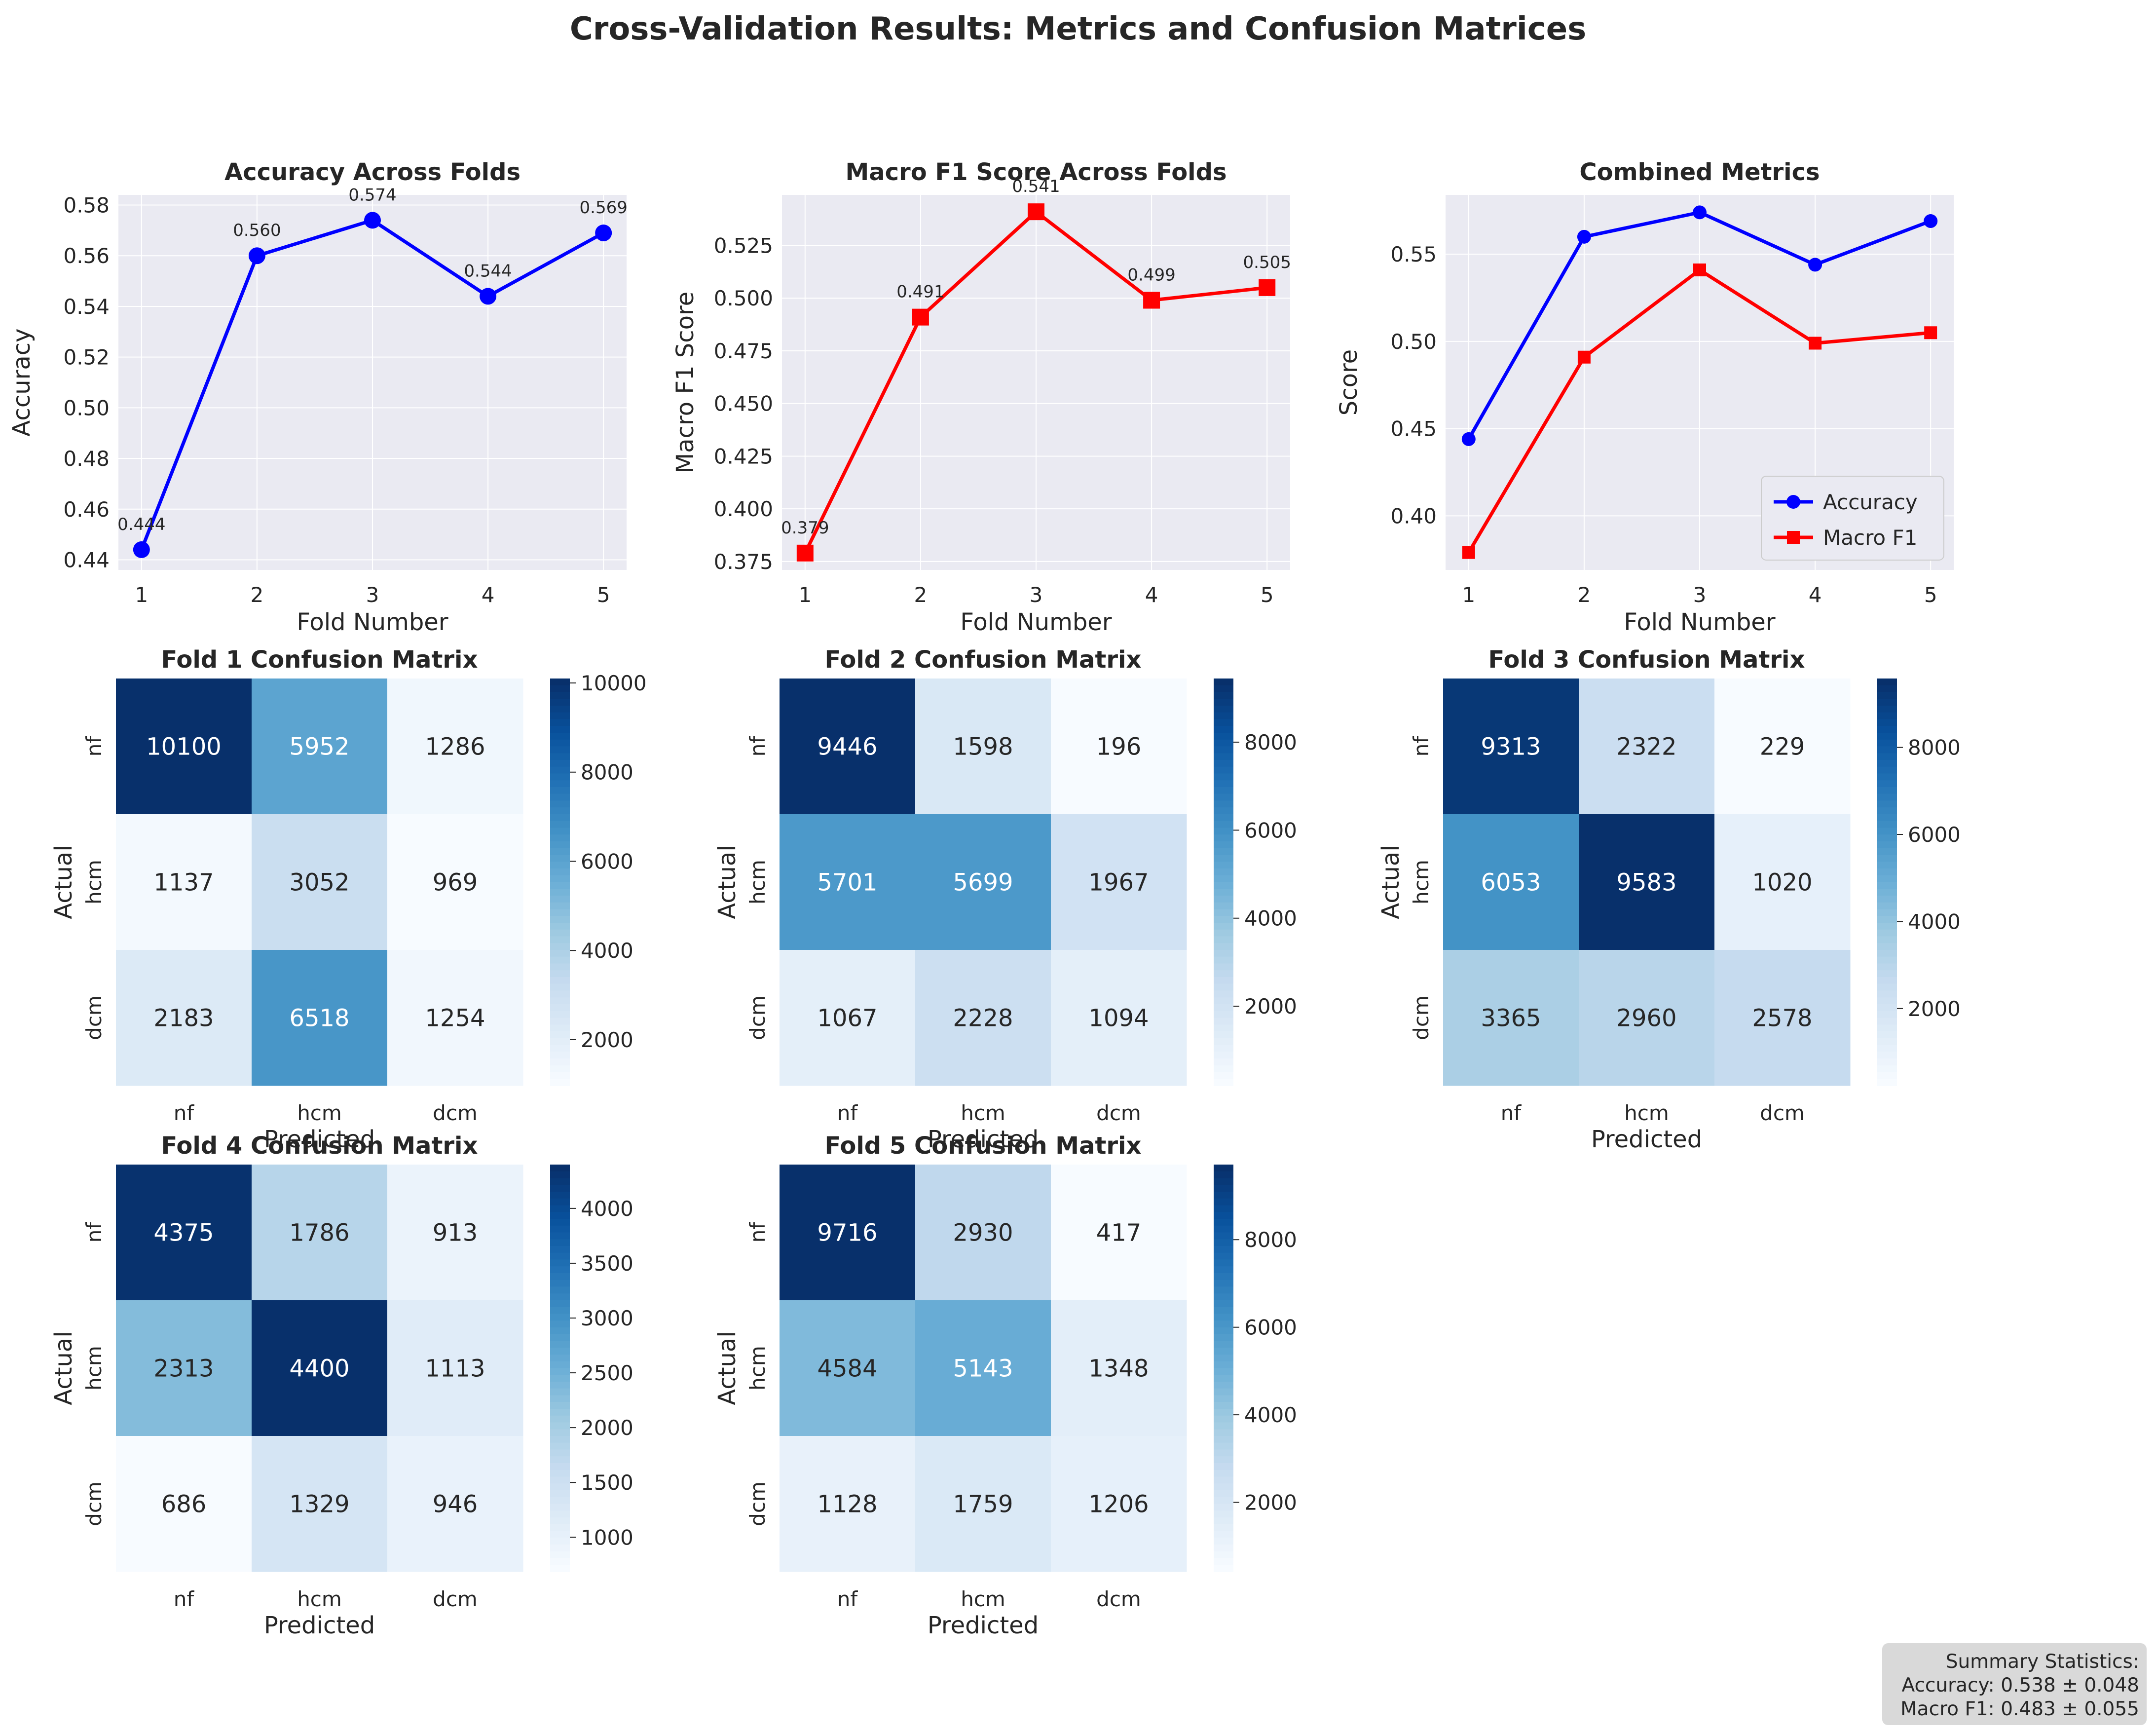 Image resolution: width=2156 pixels, height=1735 pixels. I want to click on cell-value: 1020, so click(1782, 883).